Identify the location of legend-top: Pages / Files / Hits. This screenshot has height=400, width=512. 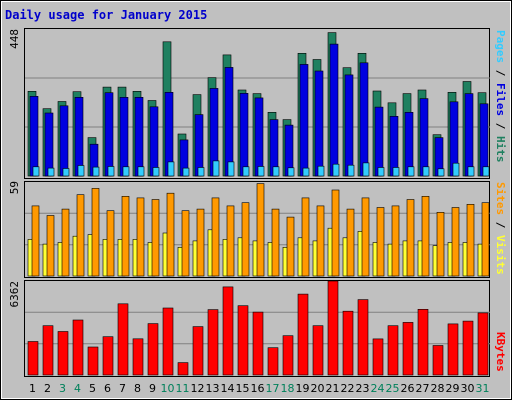
(500, 96).